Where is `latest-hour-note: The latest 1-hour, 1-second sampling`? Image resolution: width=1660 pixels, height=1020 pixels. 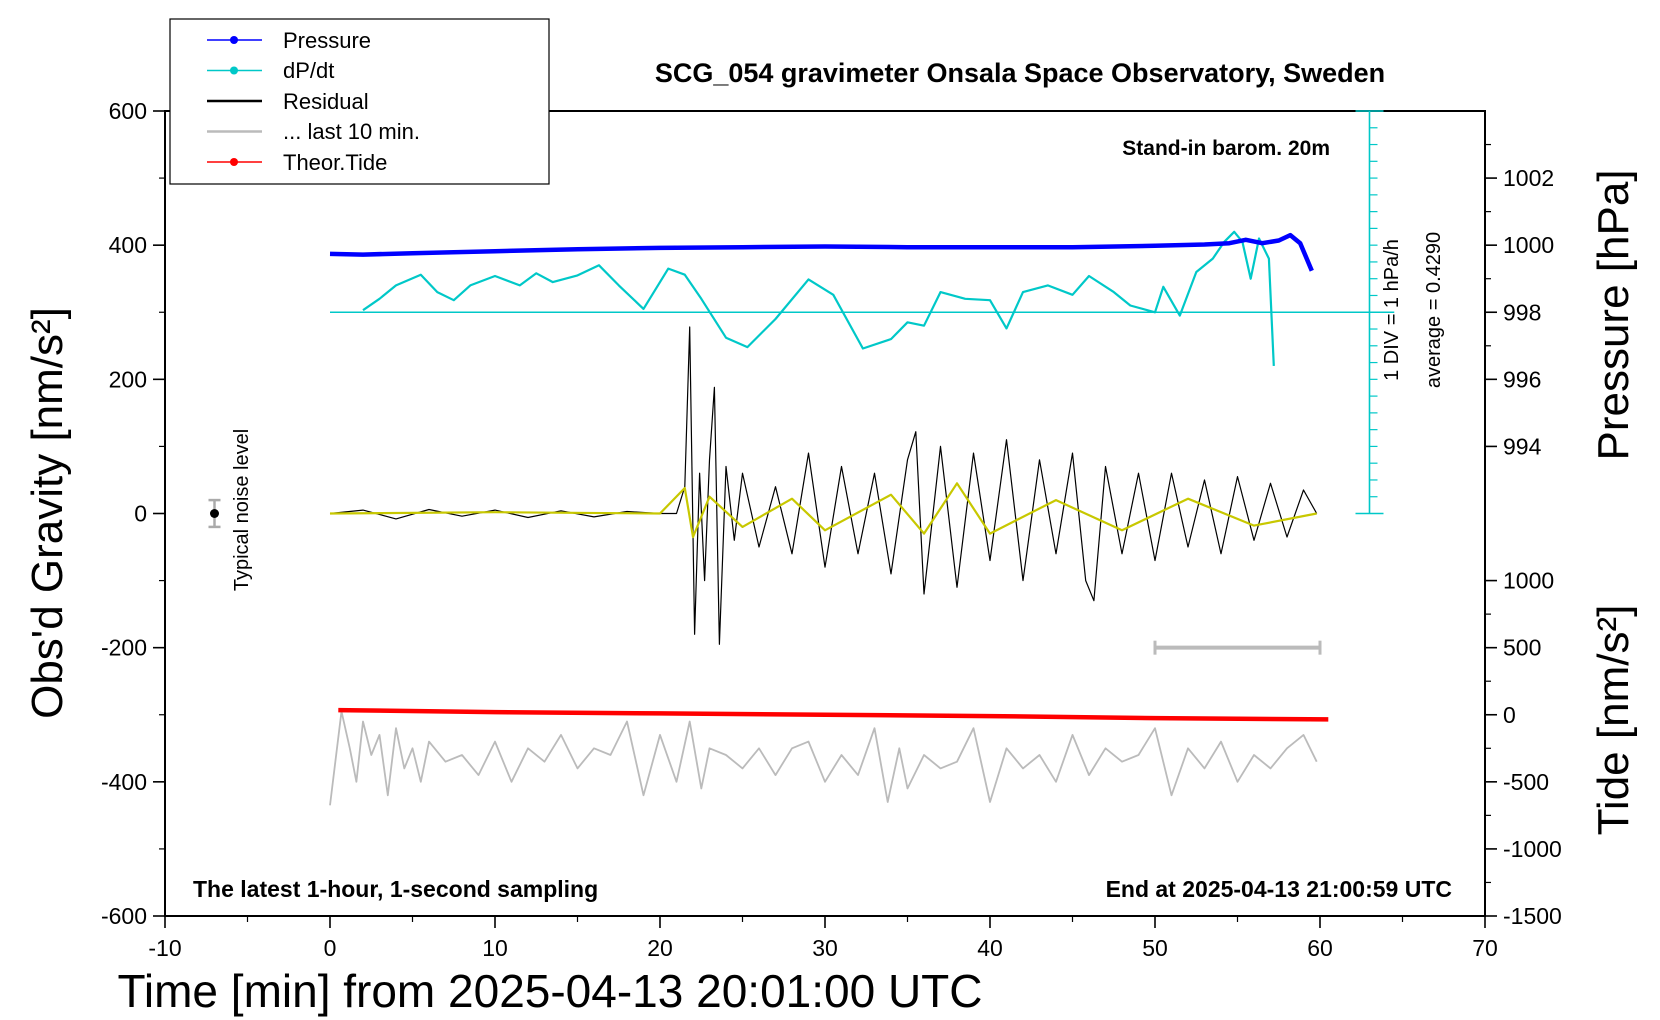 latest-hour-note: The latest 1-hour, 1-second sampling is located at coordinates (395, 889).